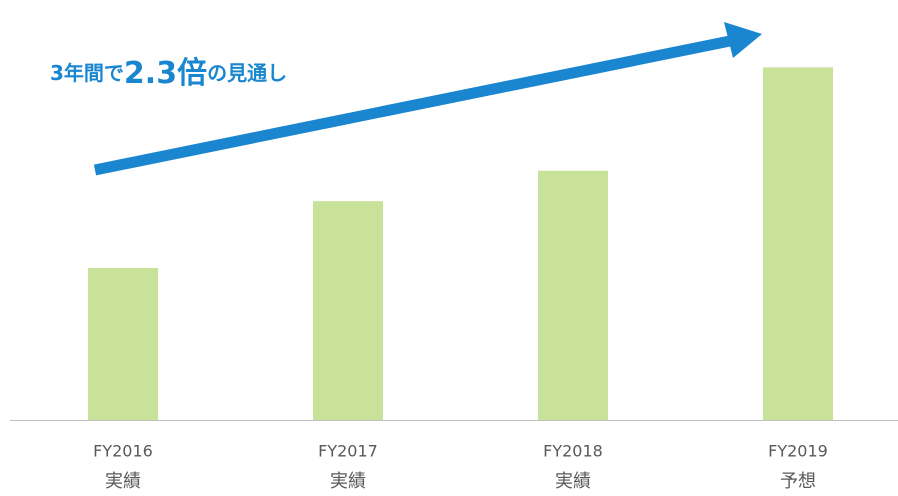 The image size is (898, 496). I want to click on annotation-part: 2.3倍, so click(165, 73).